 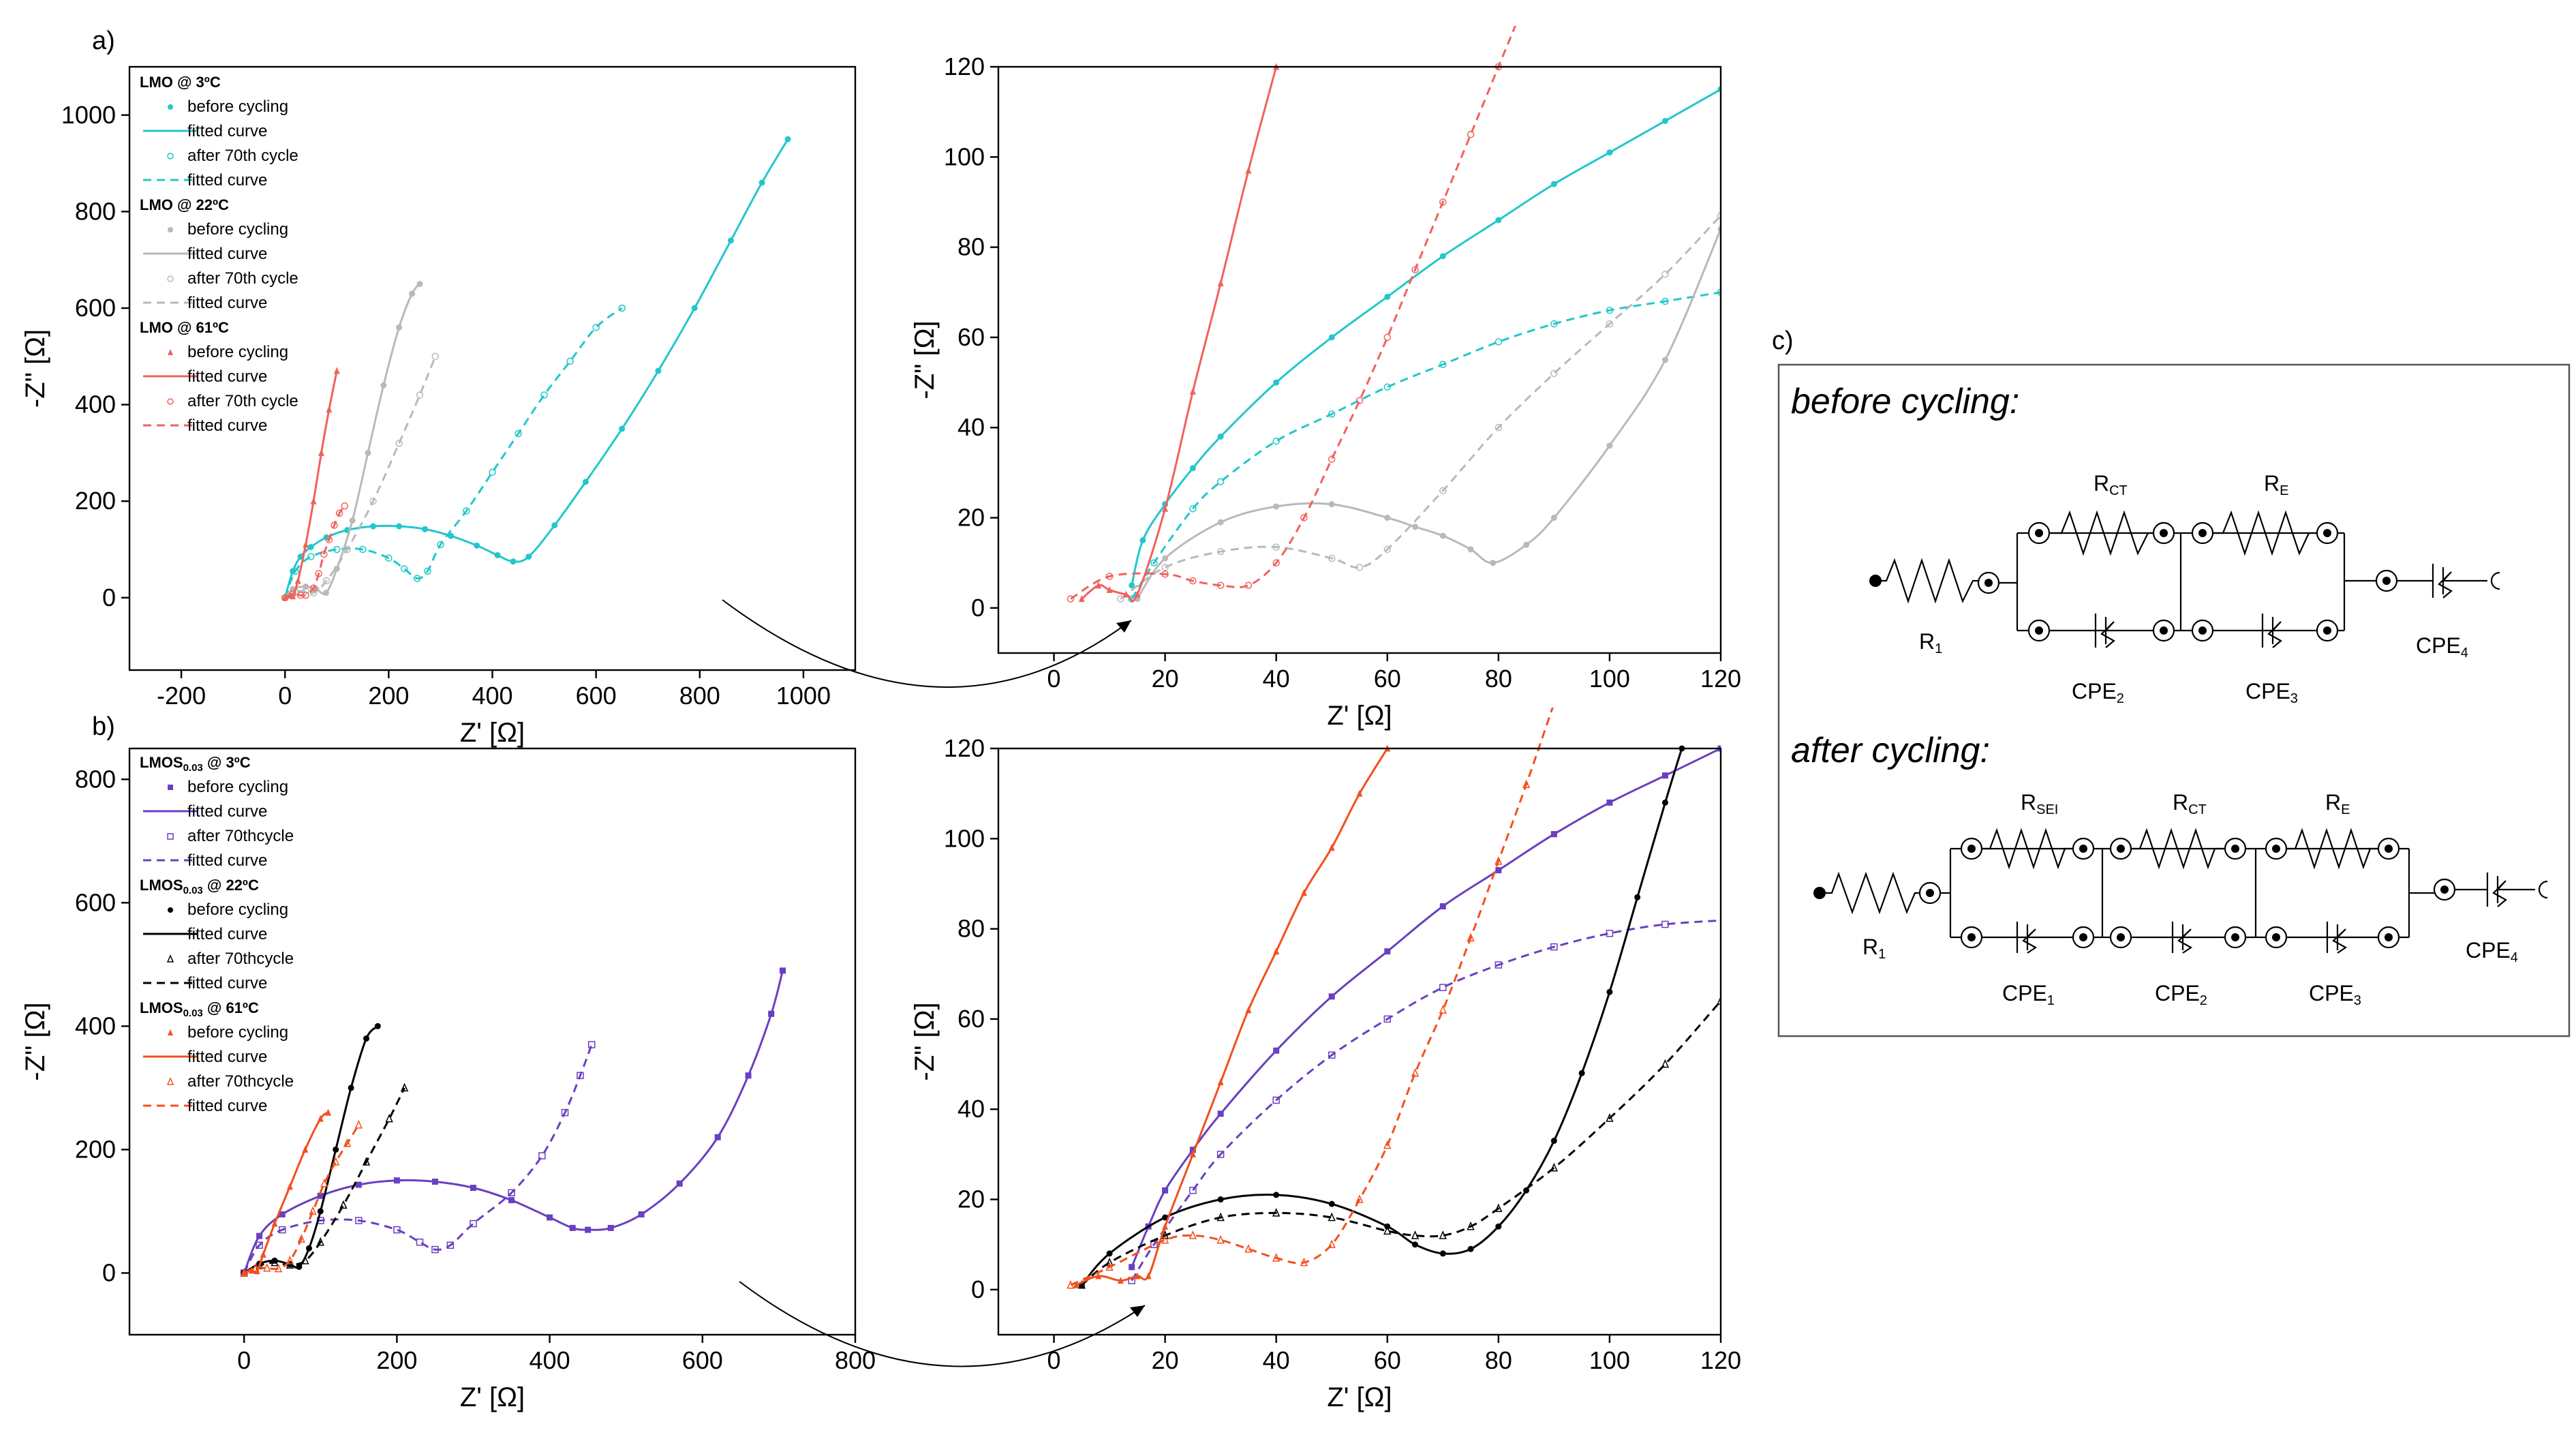 I want to click on x-tick-label: 60, so click(x=1387, y=1360).